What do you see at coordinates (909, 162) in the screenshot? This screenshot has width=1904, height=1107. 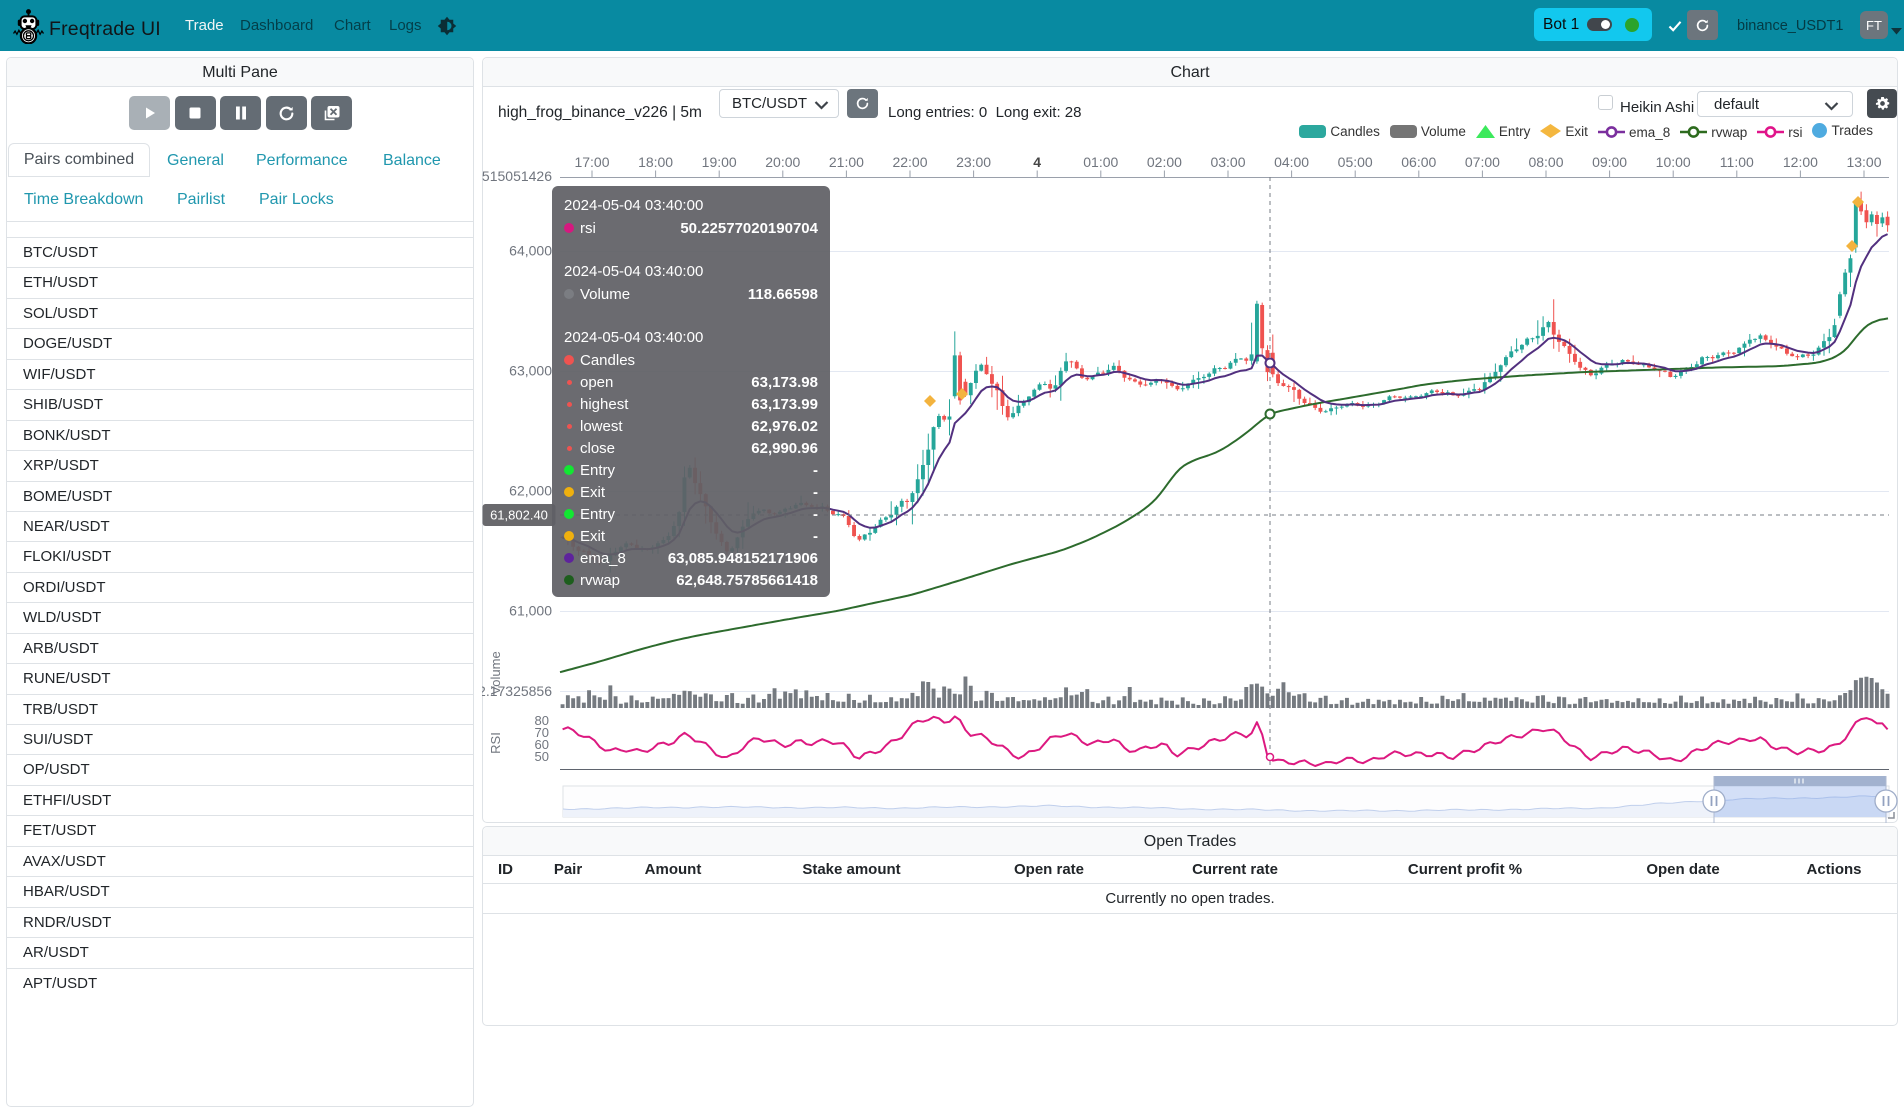 I see `svg-text: 22:00` at bounding box center [909, 162].